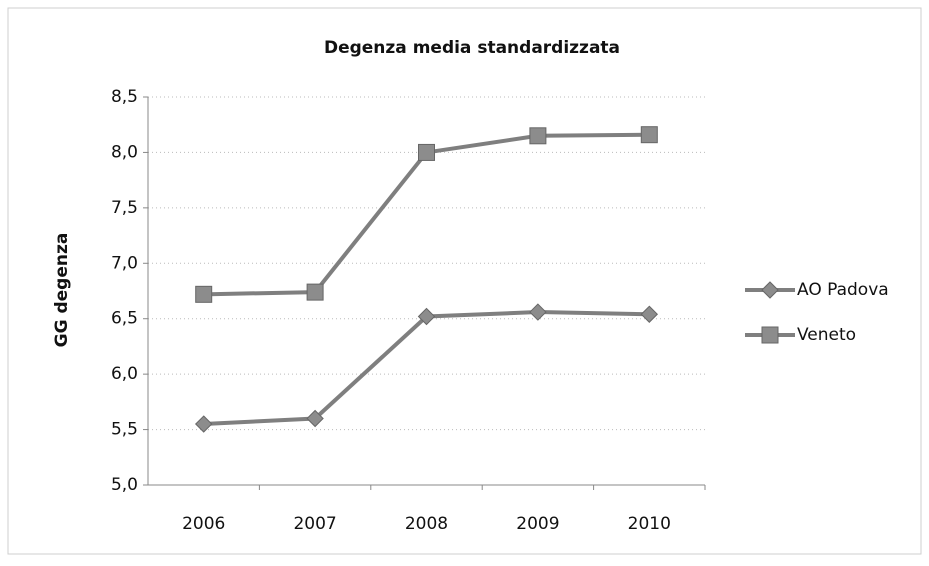 This screenshot has height=566, width=929. I want to click on y-tick-label: 7,5, so click(124, 208).